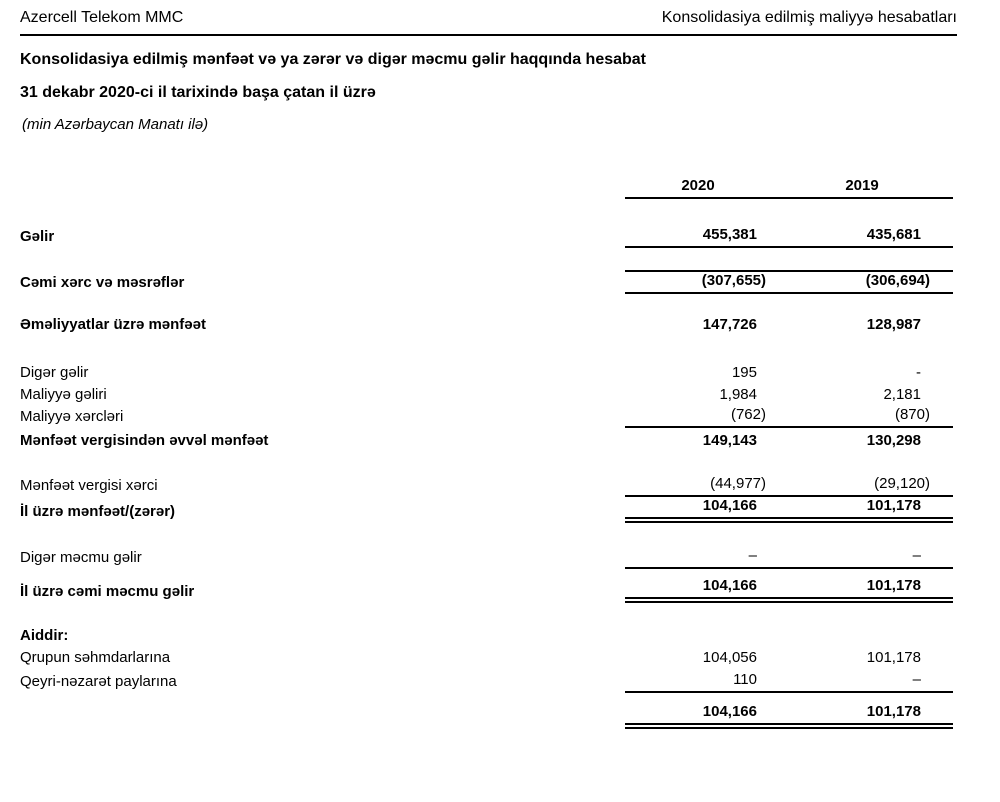  Describe the element at coordinates (893, 440) in the screenshot. I see `value-2019: 130,298` at that location.